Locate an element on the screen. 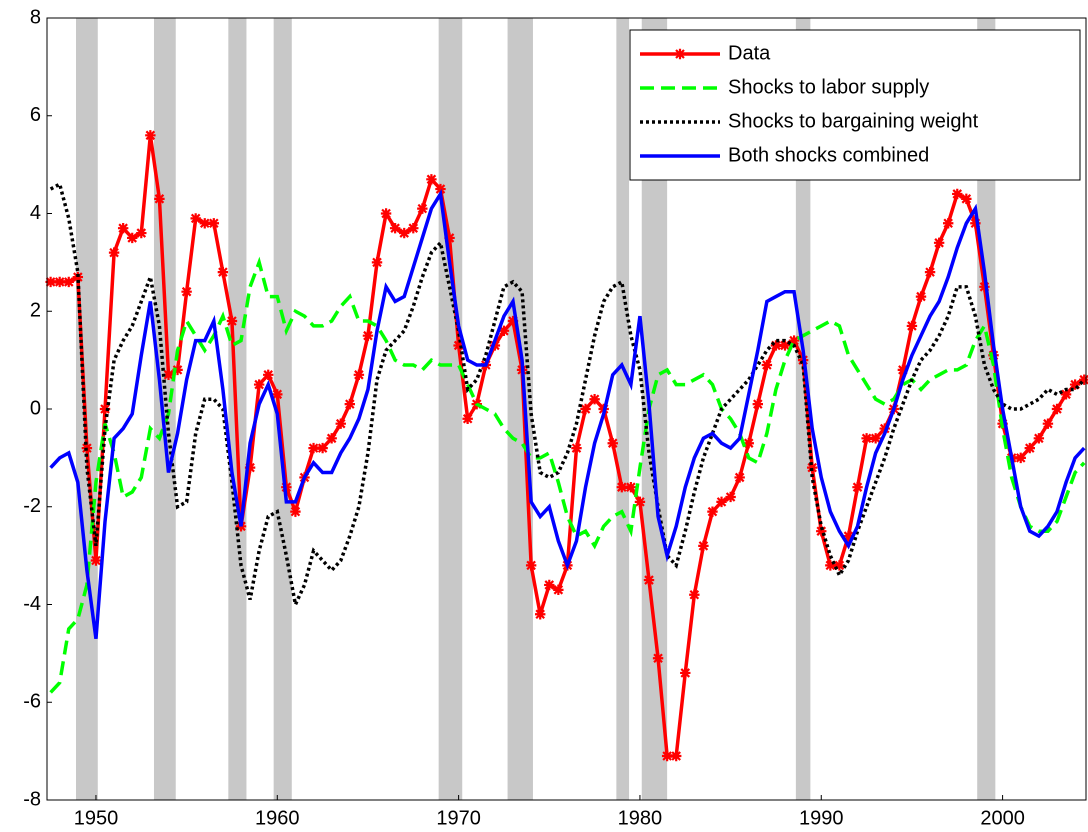 This screenshot has width=1088, height=832. y-tick-label: 8 is located at coordinates (35, 17).